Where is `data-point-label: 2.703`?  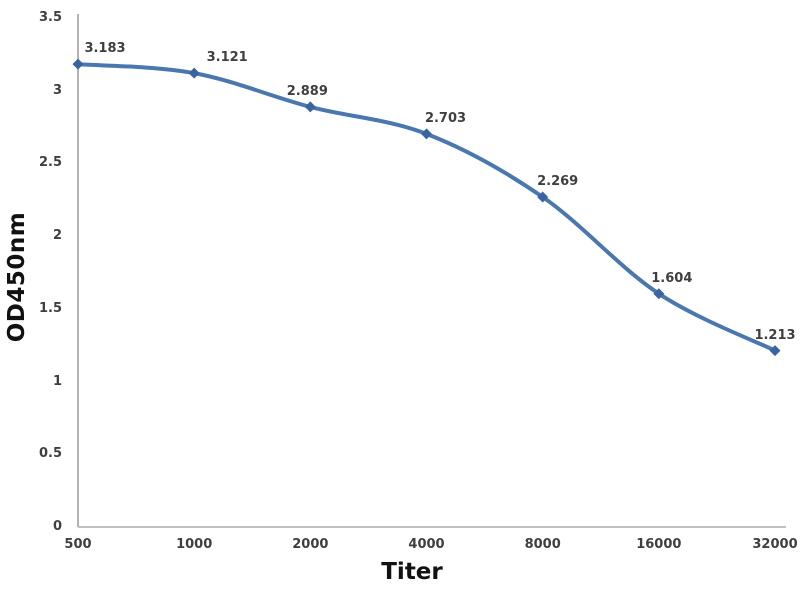 data-point-label: 2.703 is located at coordinates (445, 118).